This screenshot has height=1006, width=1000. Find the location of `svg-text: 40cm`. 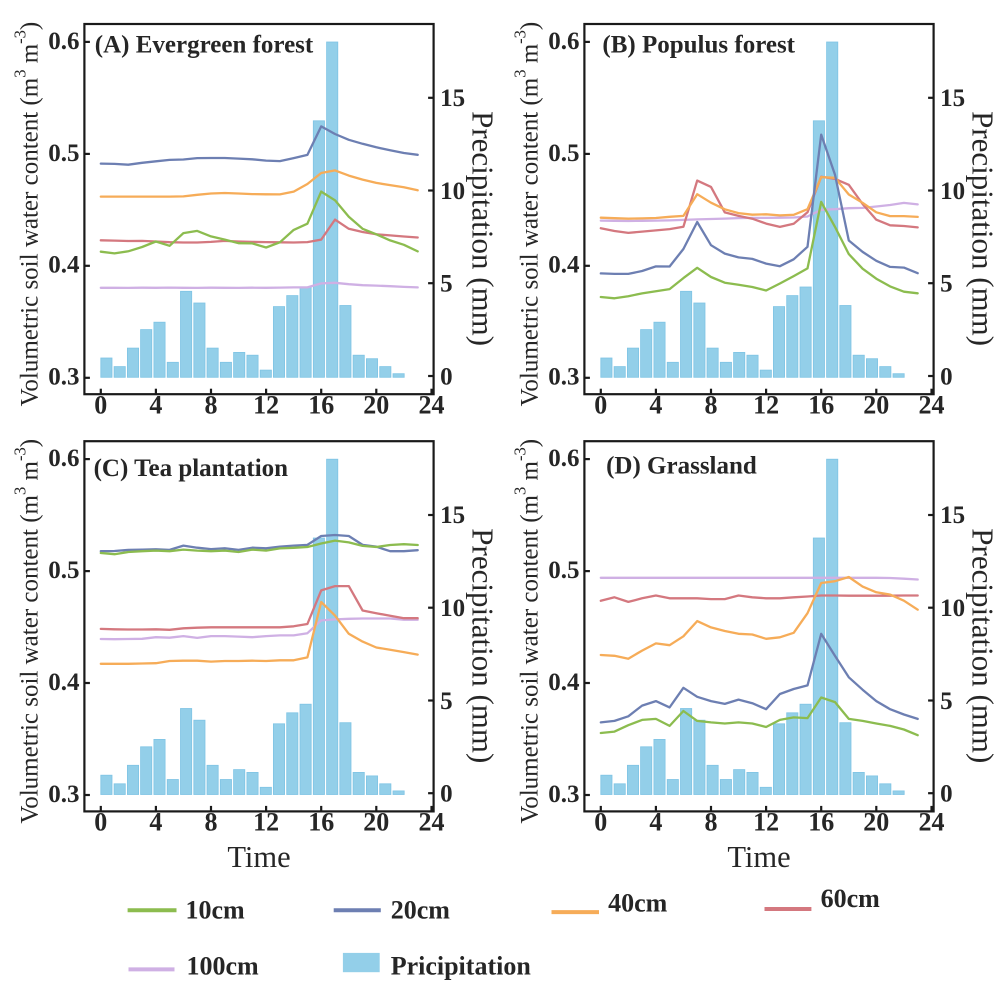

svg-text: 40cm is located at coordinates (638, 903).